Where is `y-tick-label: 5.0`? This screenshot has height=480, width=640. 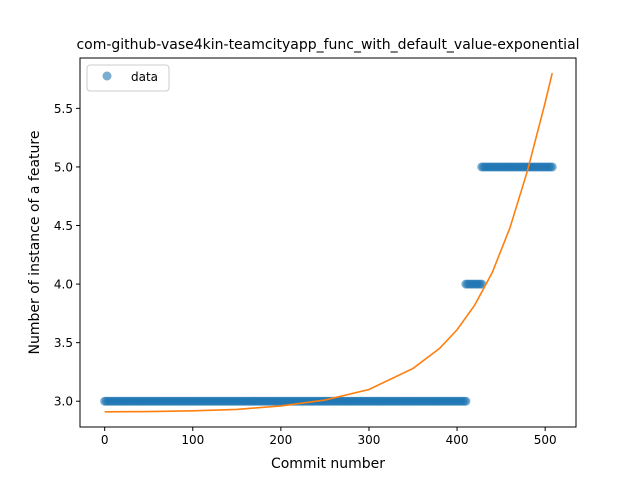
y-tick-label: 5.0 is located at coordinates (63, 167).